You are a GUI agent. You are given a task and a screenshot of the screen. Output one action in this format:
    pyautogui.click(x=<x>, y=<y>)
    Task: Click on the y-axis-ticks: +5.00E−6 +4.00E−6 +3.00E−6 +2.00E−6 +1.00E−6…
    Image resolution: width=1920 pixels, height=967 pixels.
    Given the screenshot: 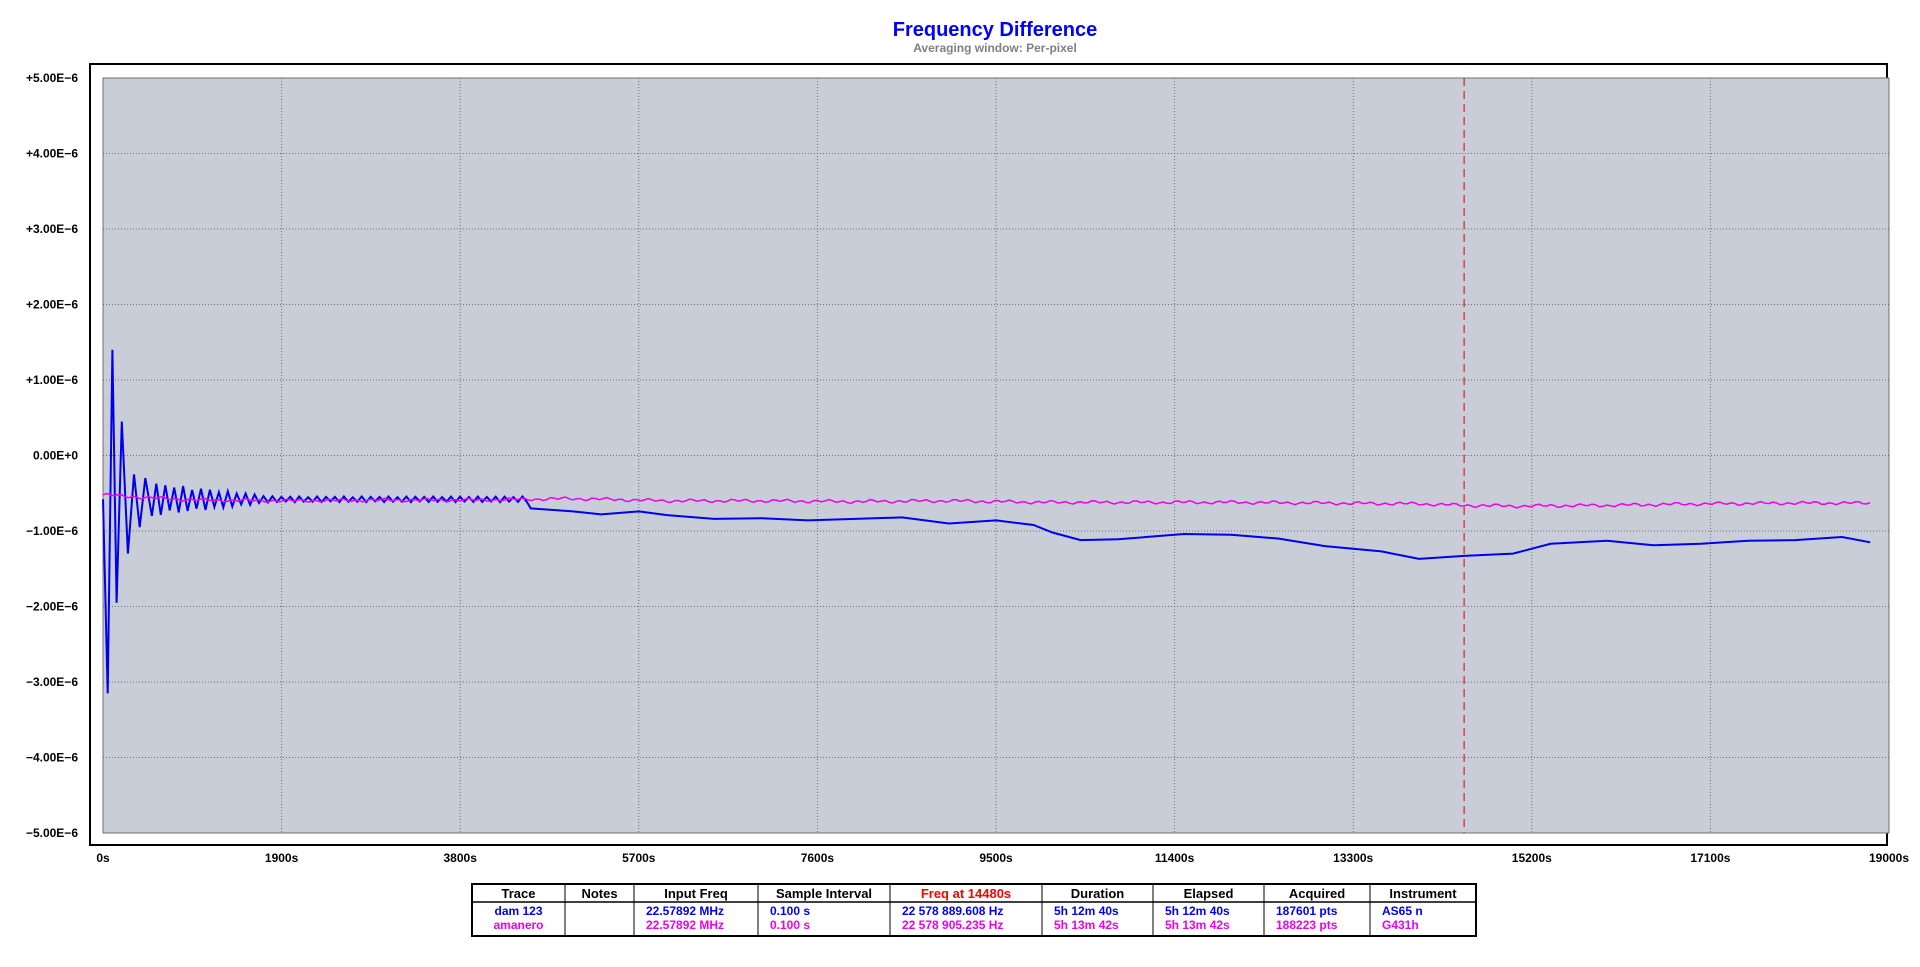 What is the action you would take?
    pyautogui.click(x=52, y=455)
    